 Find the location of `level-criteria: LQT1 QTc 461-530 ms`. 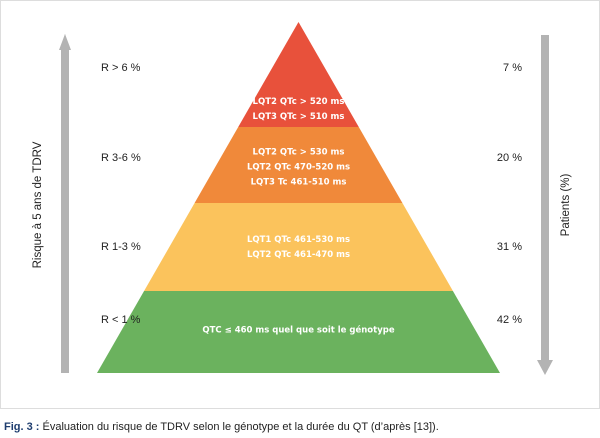

level-criteria: LQT1 QTc 461-530 ms is located at coordinates (298, 240).